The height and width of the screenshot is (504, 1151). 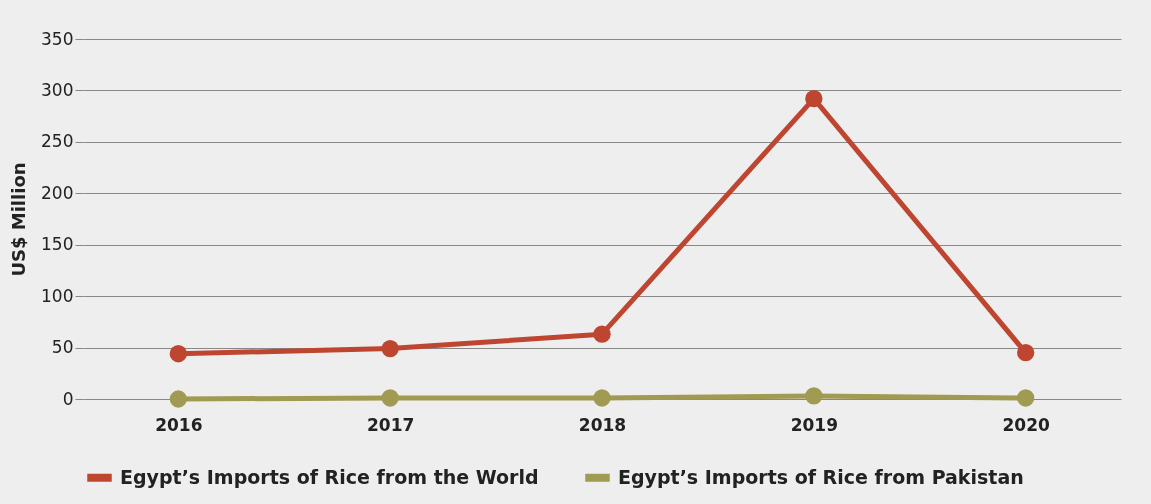 What do you see at coordinates (57, 295) in the screenshot?
I see `y-tick-label: 100` at bounding box center [57, 295].